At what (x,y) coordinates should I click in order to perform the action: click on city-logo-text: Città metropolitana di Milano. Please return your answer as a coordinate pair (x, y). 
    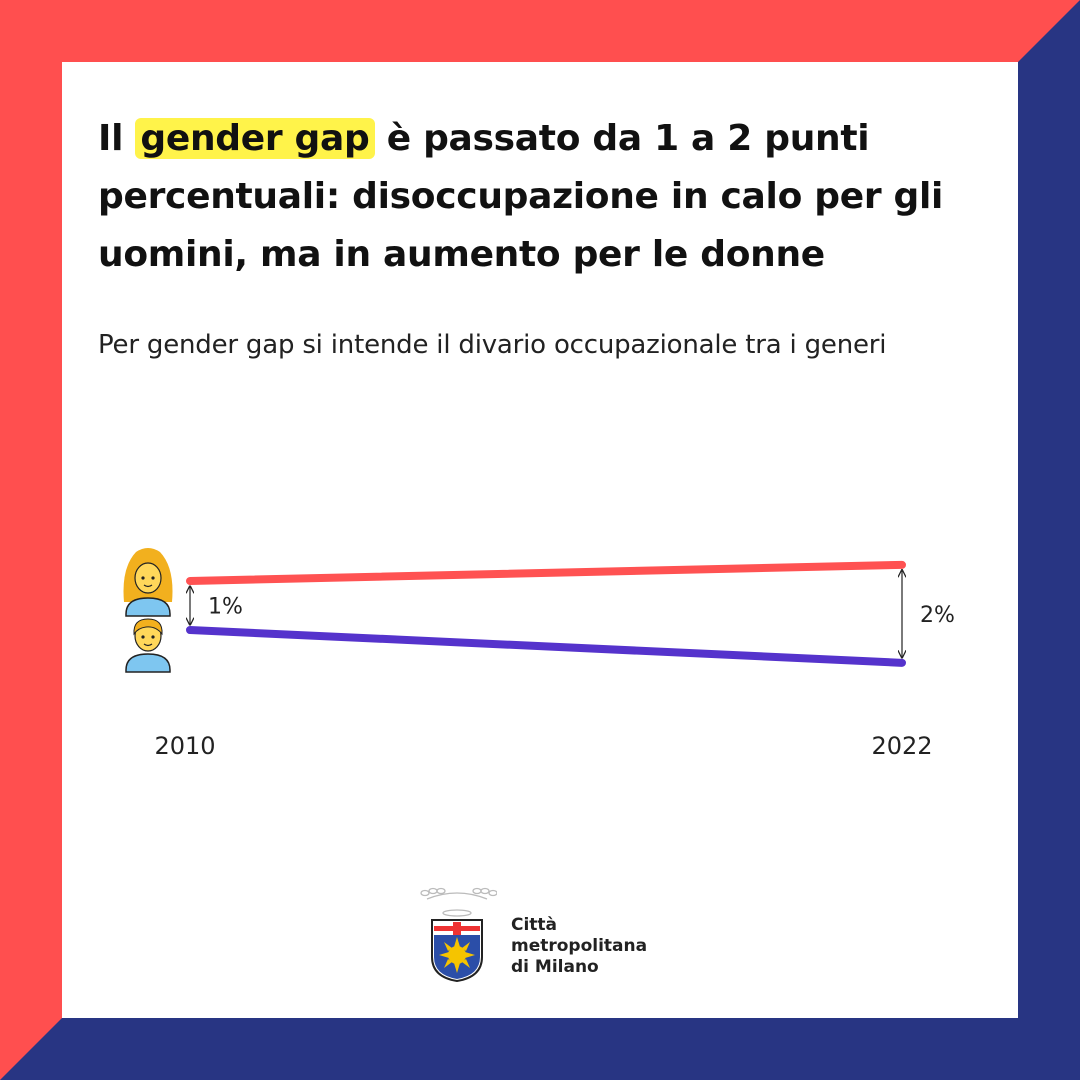
    Looking at the image, I should click on (579, 946).